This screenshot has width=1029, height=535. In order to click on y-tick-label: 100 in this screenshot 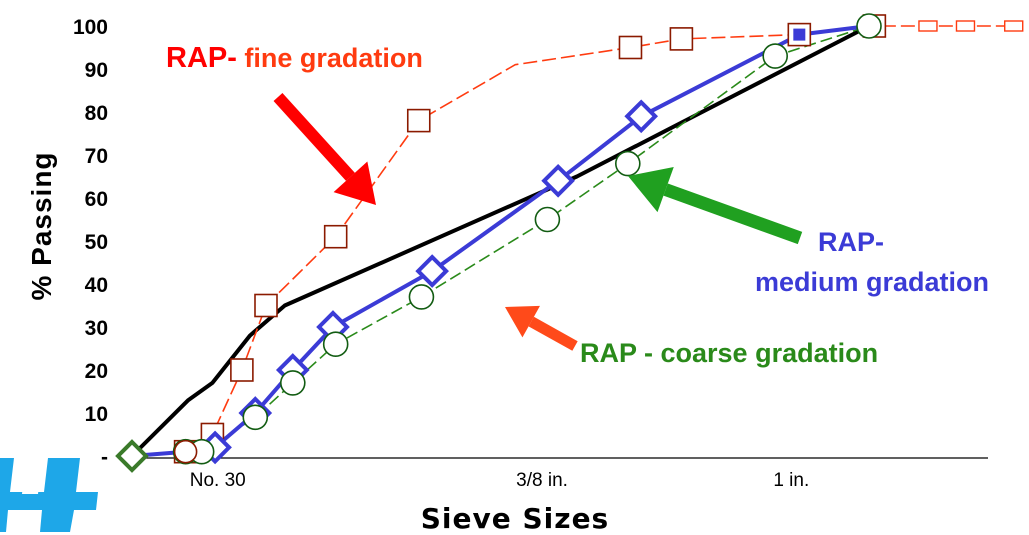, I will do `click(90, 27)`.